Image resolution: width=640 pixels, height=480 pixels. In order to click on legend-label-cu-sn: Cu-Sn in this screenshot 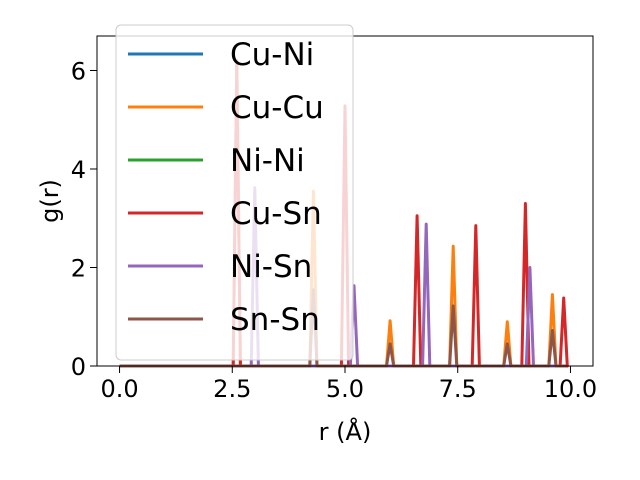, I will do `click(276, 214)`.